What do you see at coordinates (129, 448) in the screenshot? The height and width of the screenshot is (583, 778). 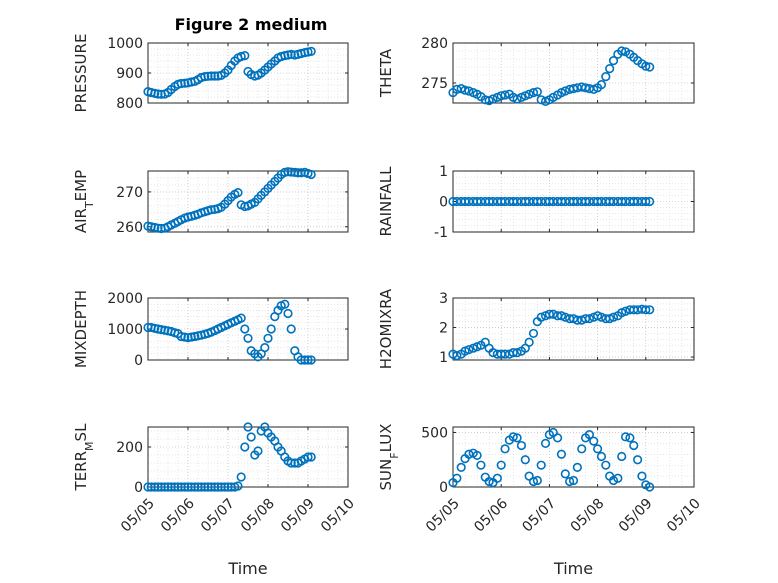 I see `y-tick-label: 200` at bounding box center [129, 448].